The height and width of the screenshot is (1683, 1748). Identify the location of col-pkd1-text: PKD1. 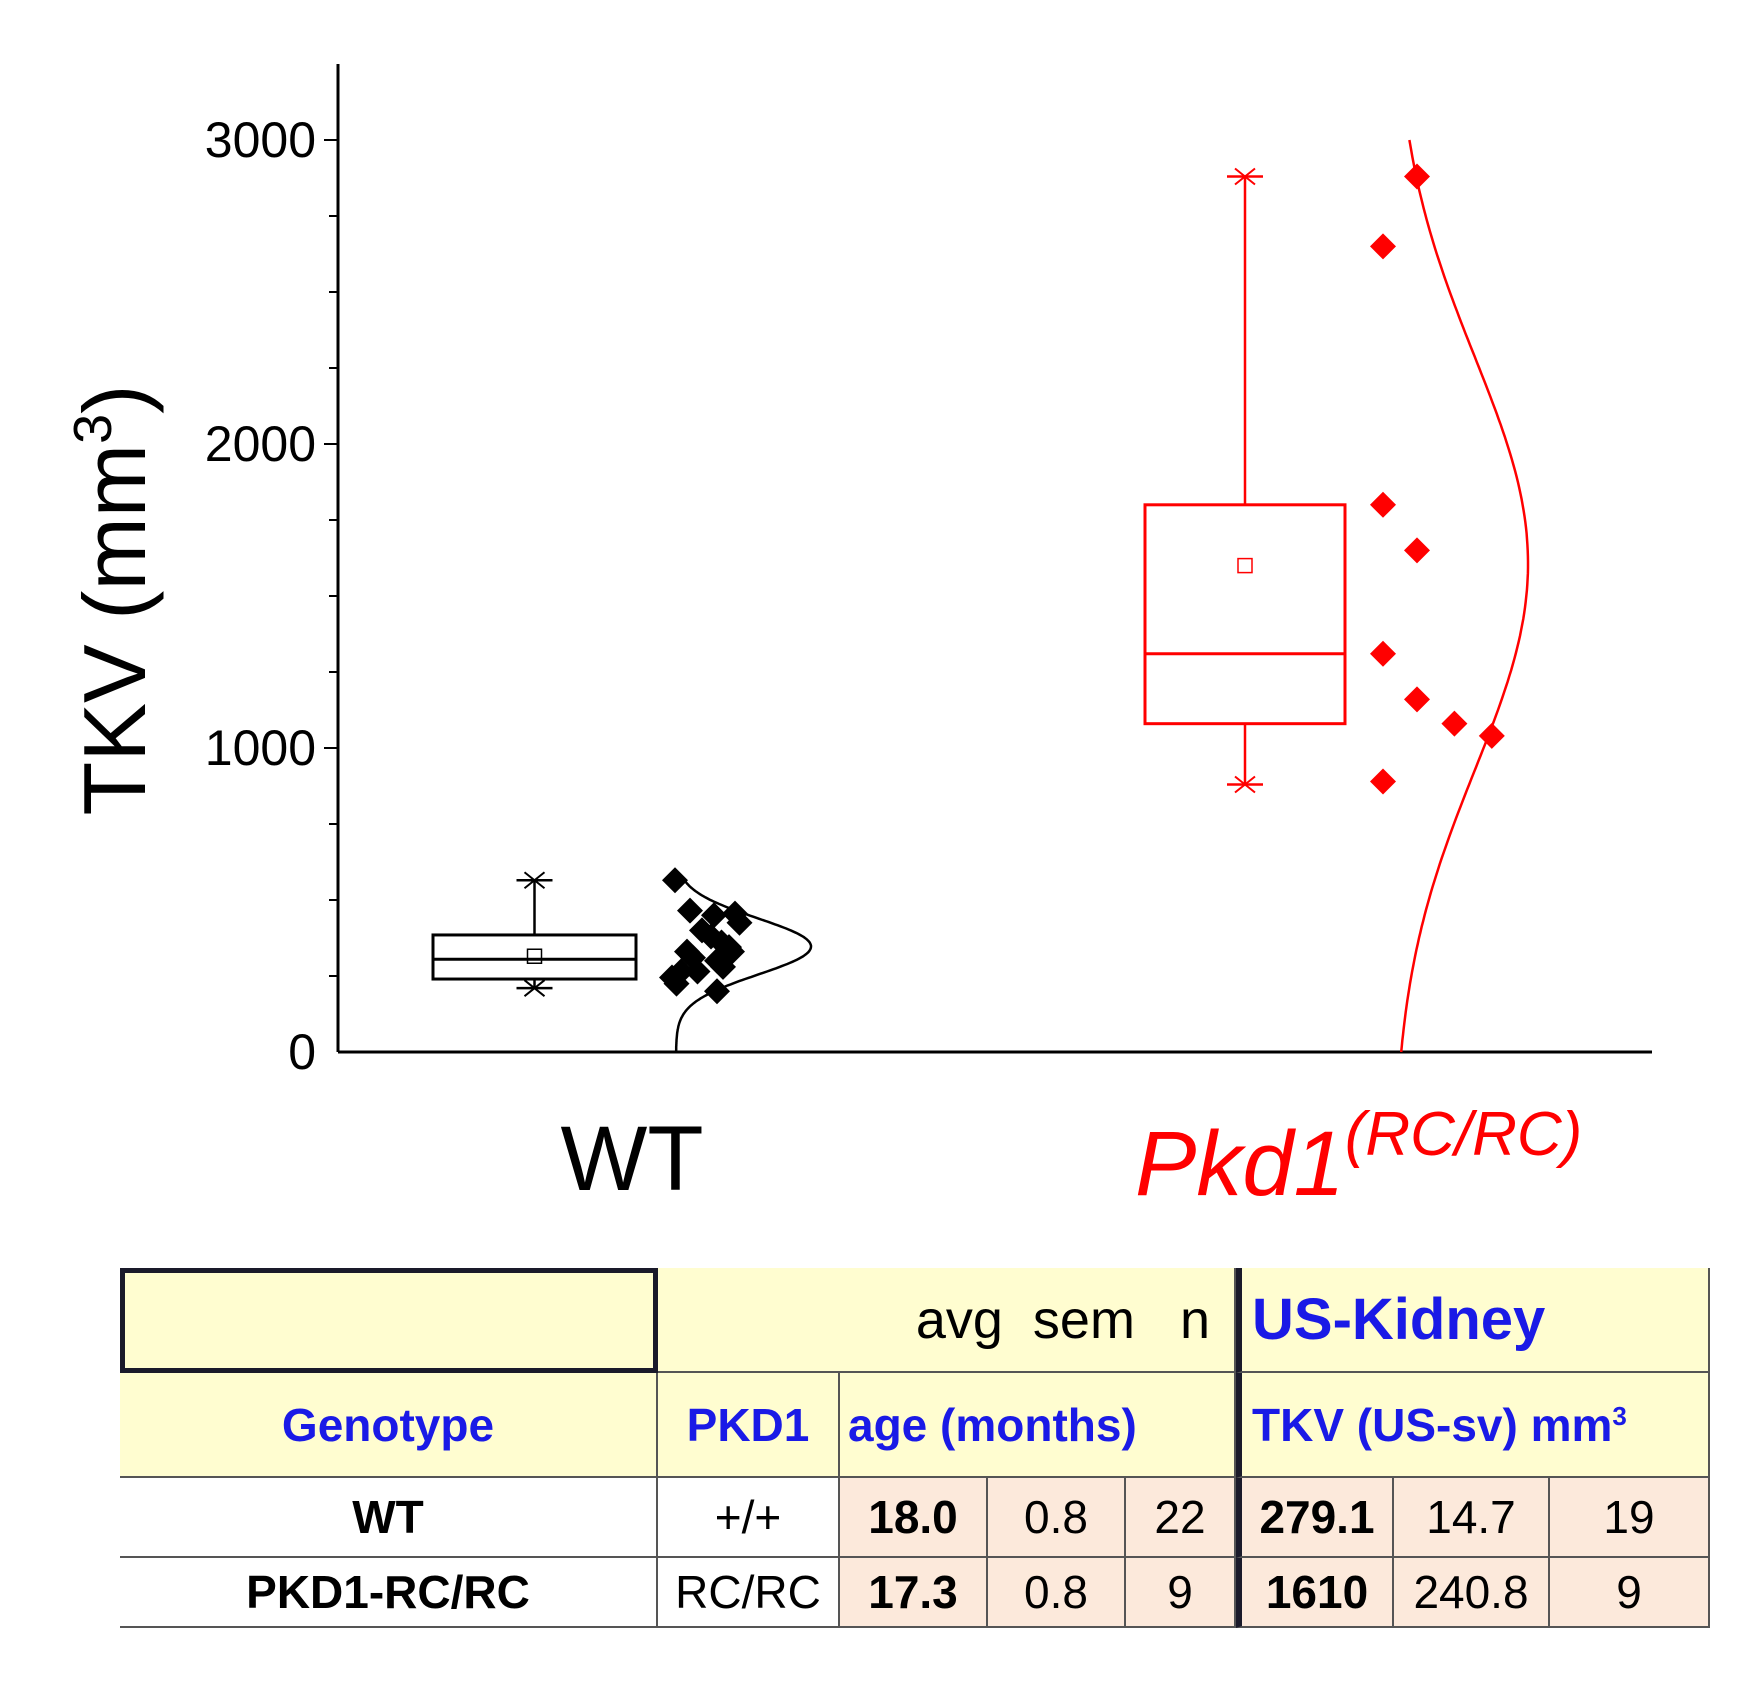
(748, 1424).